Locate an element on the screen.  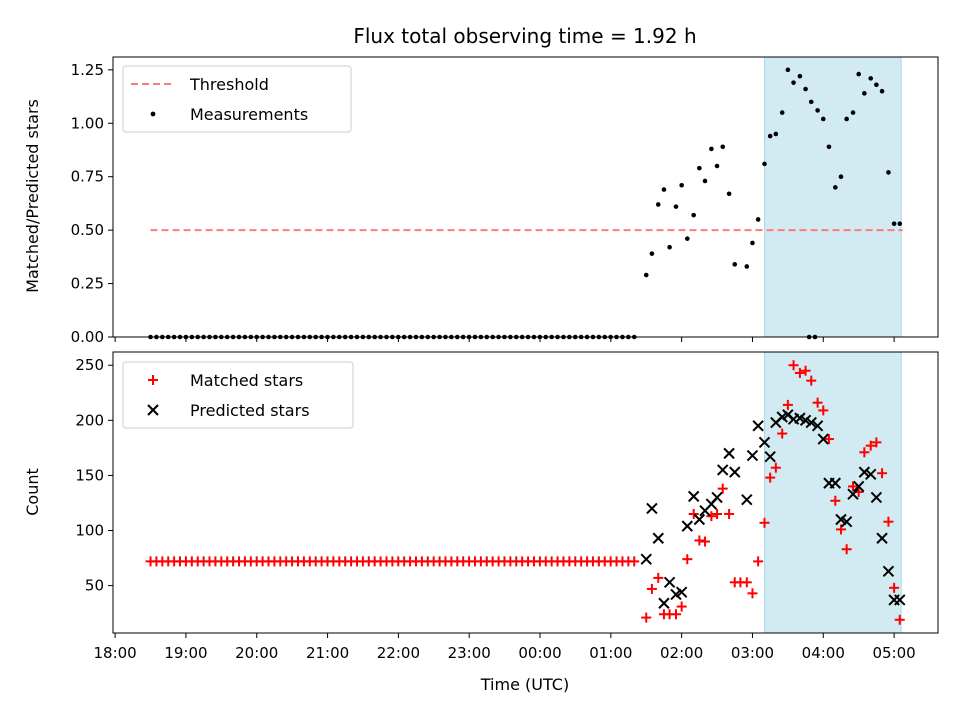
bottom-y-axis-label: Count is located at coordinates (32, 492).